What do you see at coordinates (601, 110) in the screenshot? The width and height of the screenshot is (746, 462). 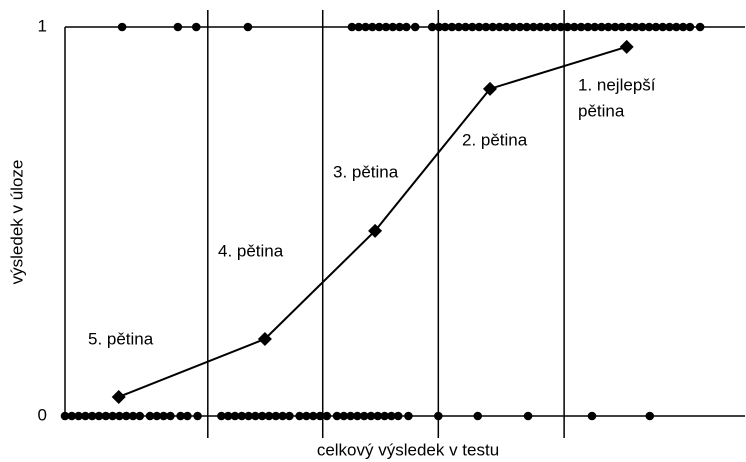 I see `annotation: pětina` at bounding box center [601, 110].